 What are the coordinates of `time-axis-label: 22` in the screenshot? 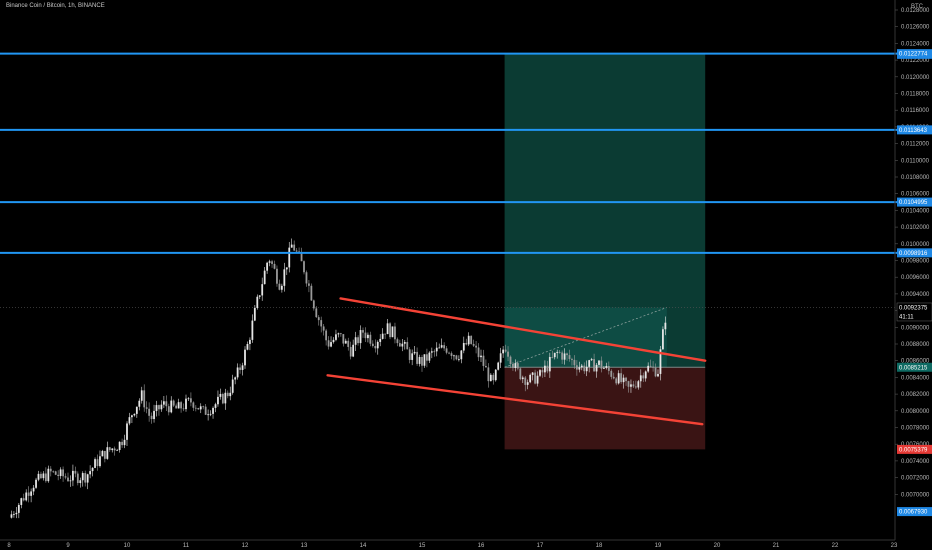 It's located at (835, 546).